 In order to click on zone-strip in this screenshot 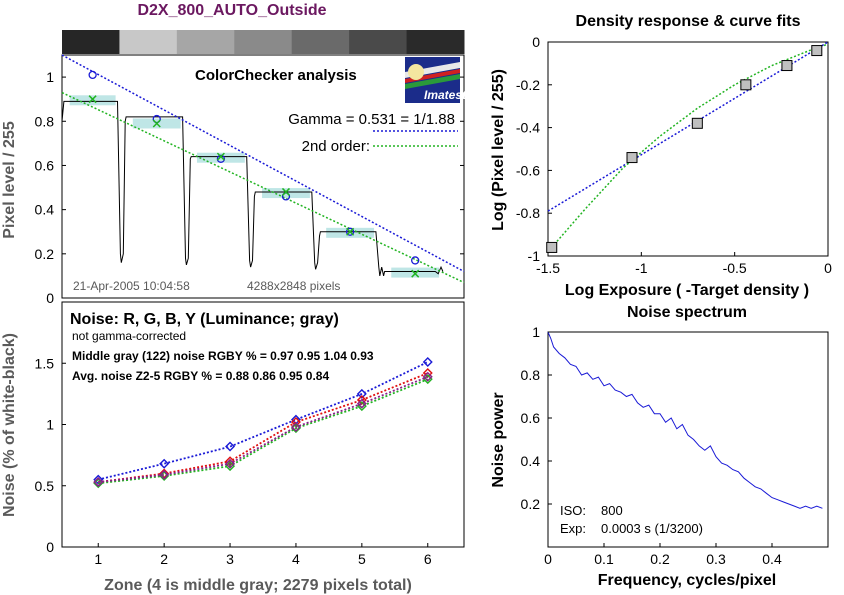, I will do `click(263, 42)`.